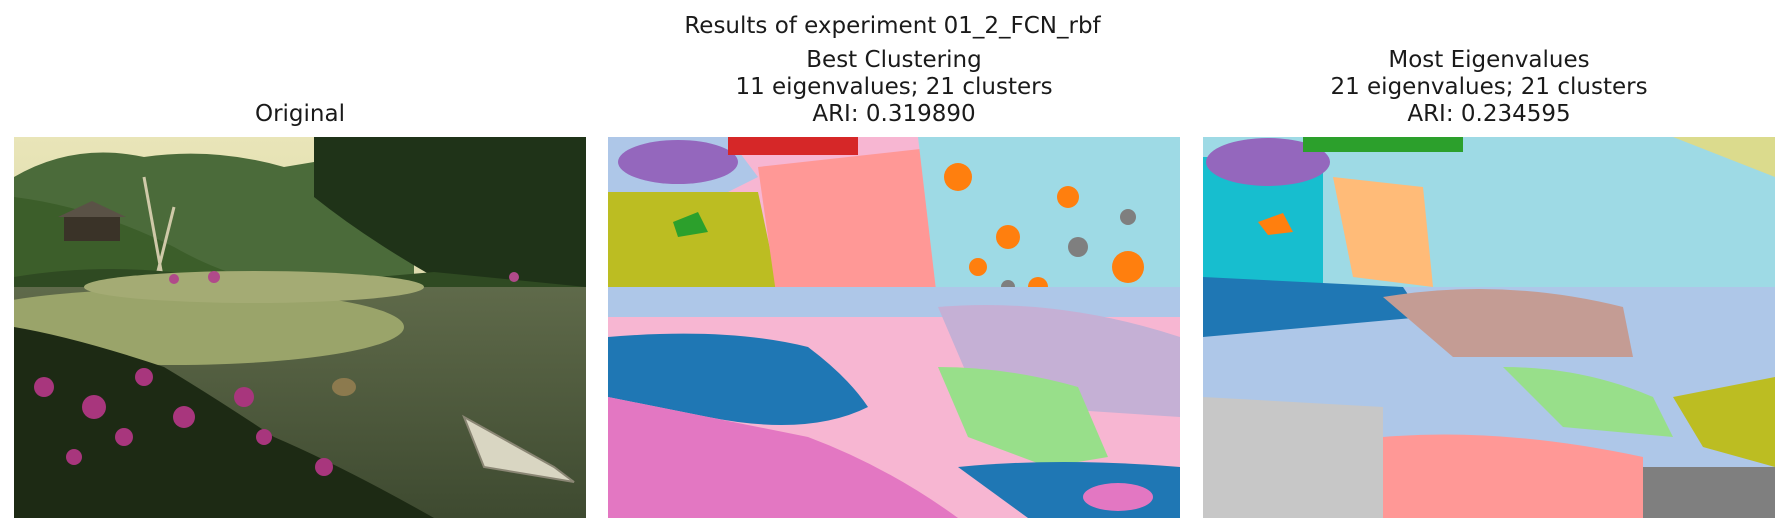  Describe the element at coordinates (1489, 60) in the screenshot. I see `most-eigenvalues-title-line: Most Eigenvalues` at that location.